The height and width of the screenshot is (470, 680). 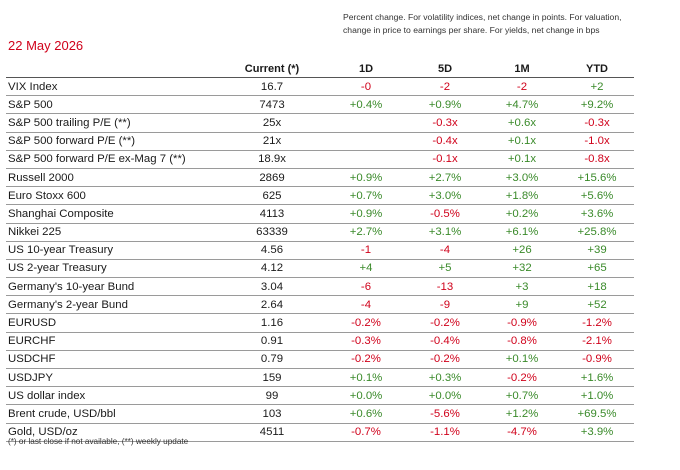 I want to click on cell-d1: +4, so click(x=366, y=269).